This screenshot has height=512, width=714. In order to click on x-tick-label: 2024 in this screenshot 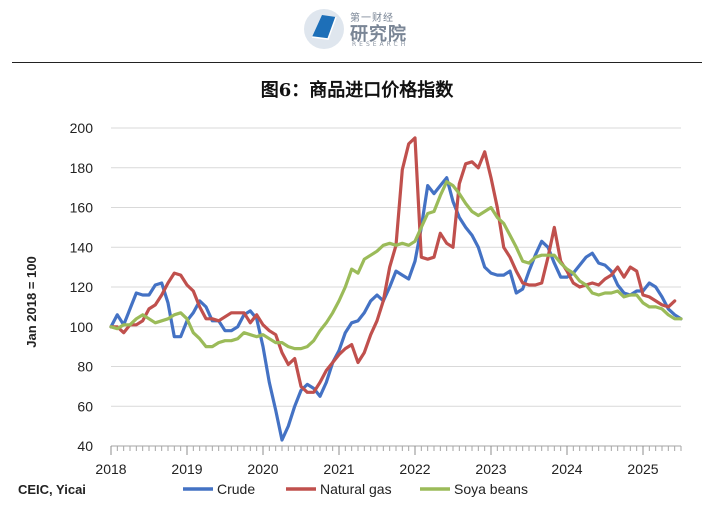, I will do `click(566, 469)`.